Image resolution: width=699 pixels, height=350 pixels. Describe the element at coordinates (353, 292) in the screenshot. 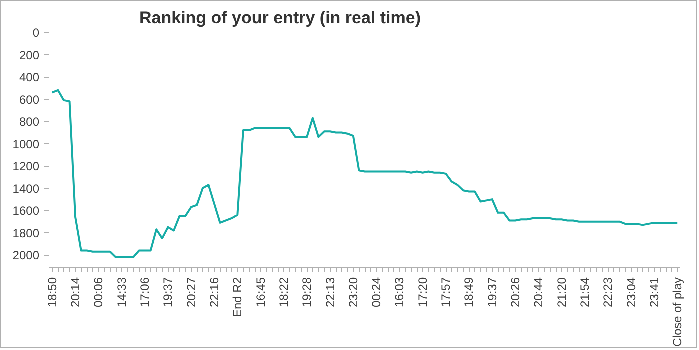

I see `x-tick-label: 23:20` at that location.